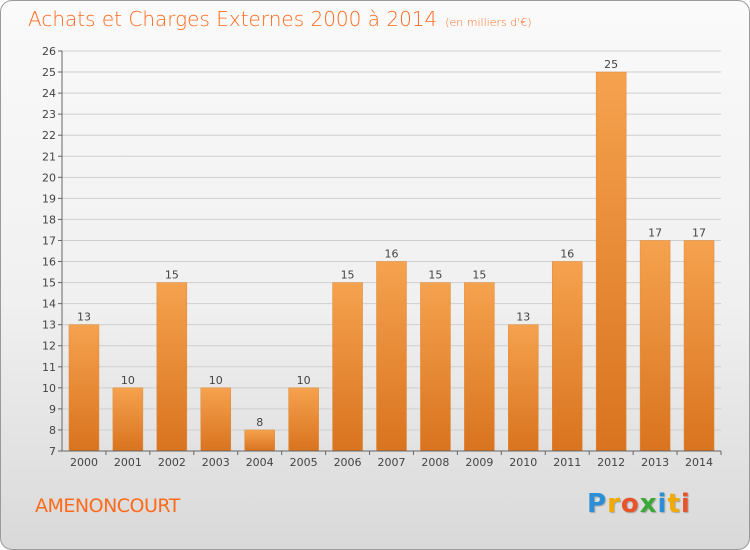 This screenshot has width=750, height=550. What do you see at coordinates (655, 462) in the screenshot?
I see `x-tick-label: 2013` at bounding box center [655, 462].